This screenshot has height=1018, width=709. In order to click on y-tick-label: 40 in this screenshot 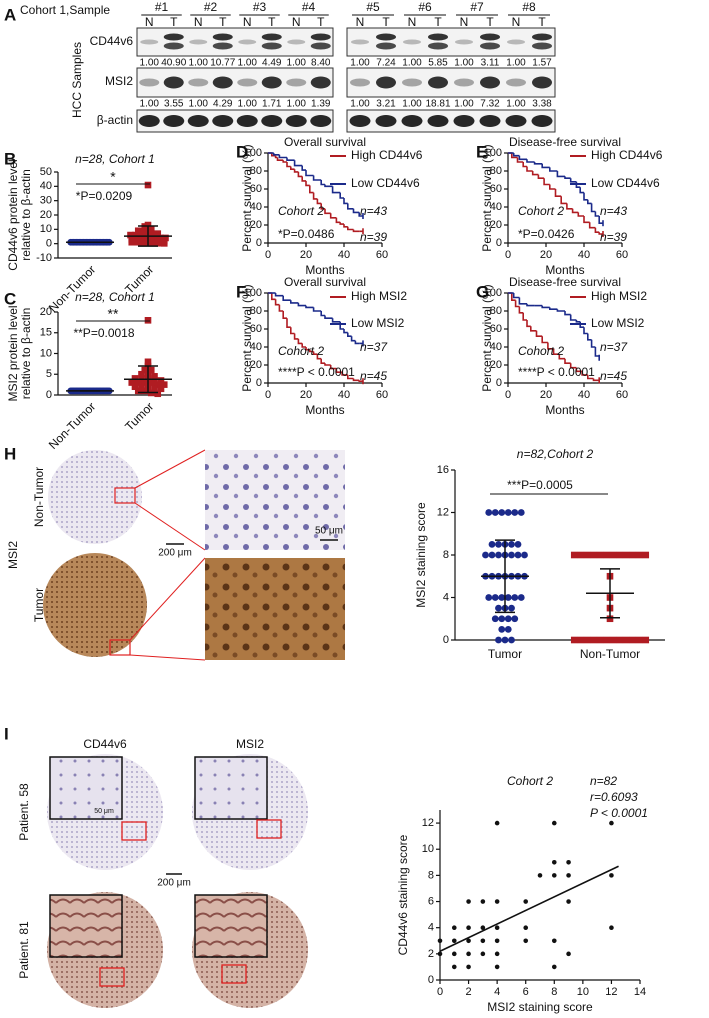, I will do `click(46, 186)`.